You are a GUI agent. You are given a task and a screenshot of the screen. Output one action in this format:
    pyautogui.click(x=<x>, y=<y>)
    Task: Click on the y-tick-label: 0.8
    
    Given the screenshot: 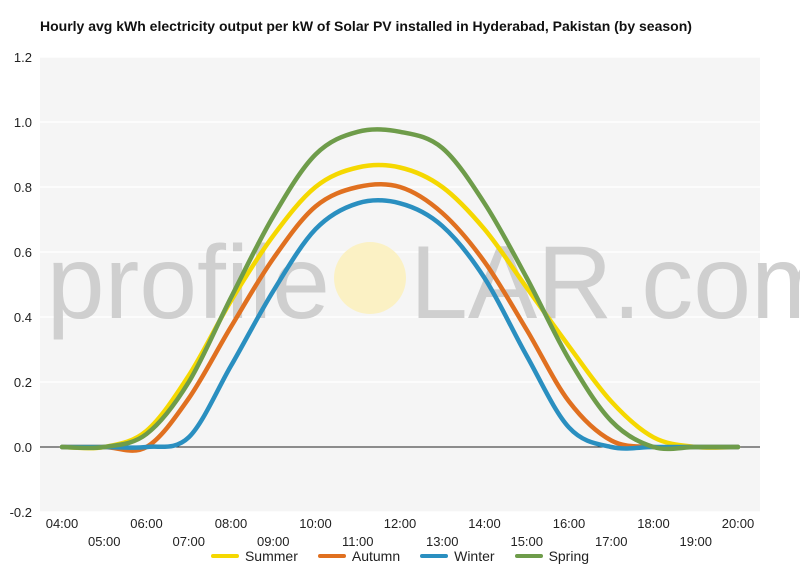 What is the action you would take?
    pyautogui.click(x=23, y=187)
    